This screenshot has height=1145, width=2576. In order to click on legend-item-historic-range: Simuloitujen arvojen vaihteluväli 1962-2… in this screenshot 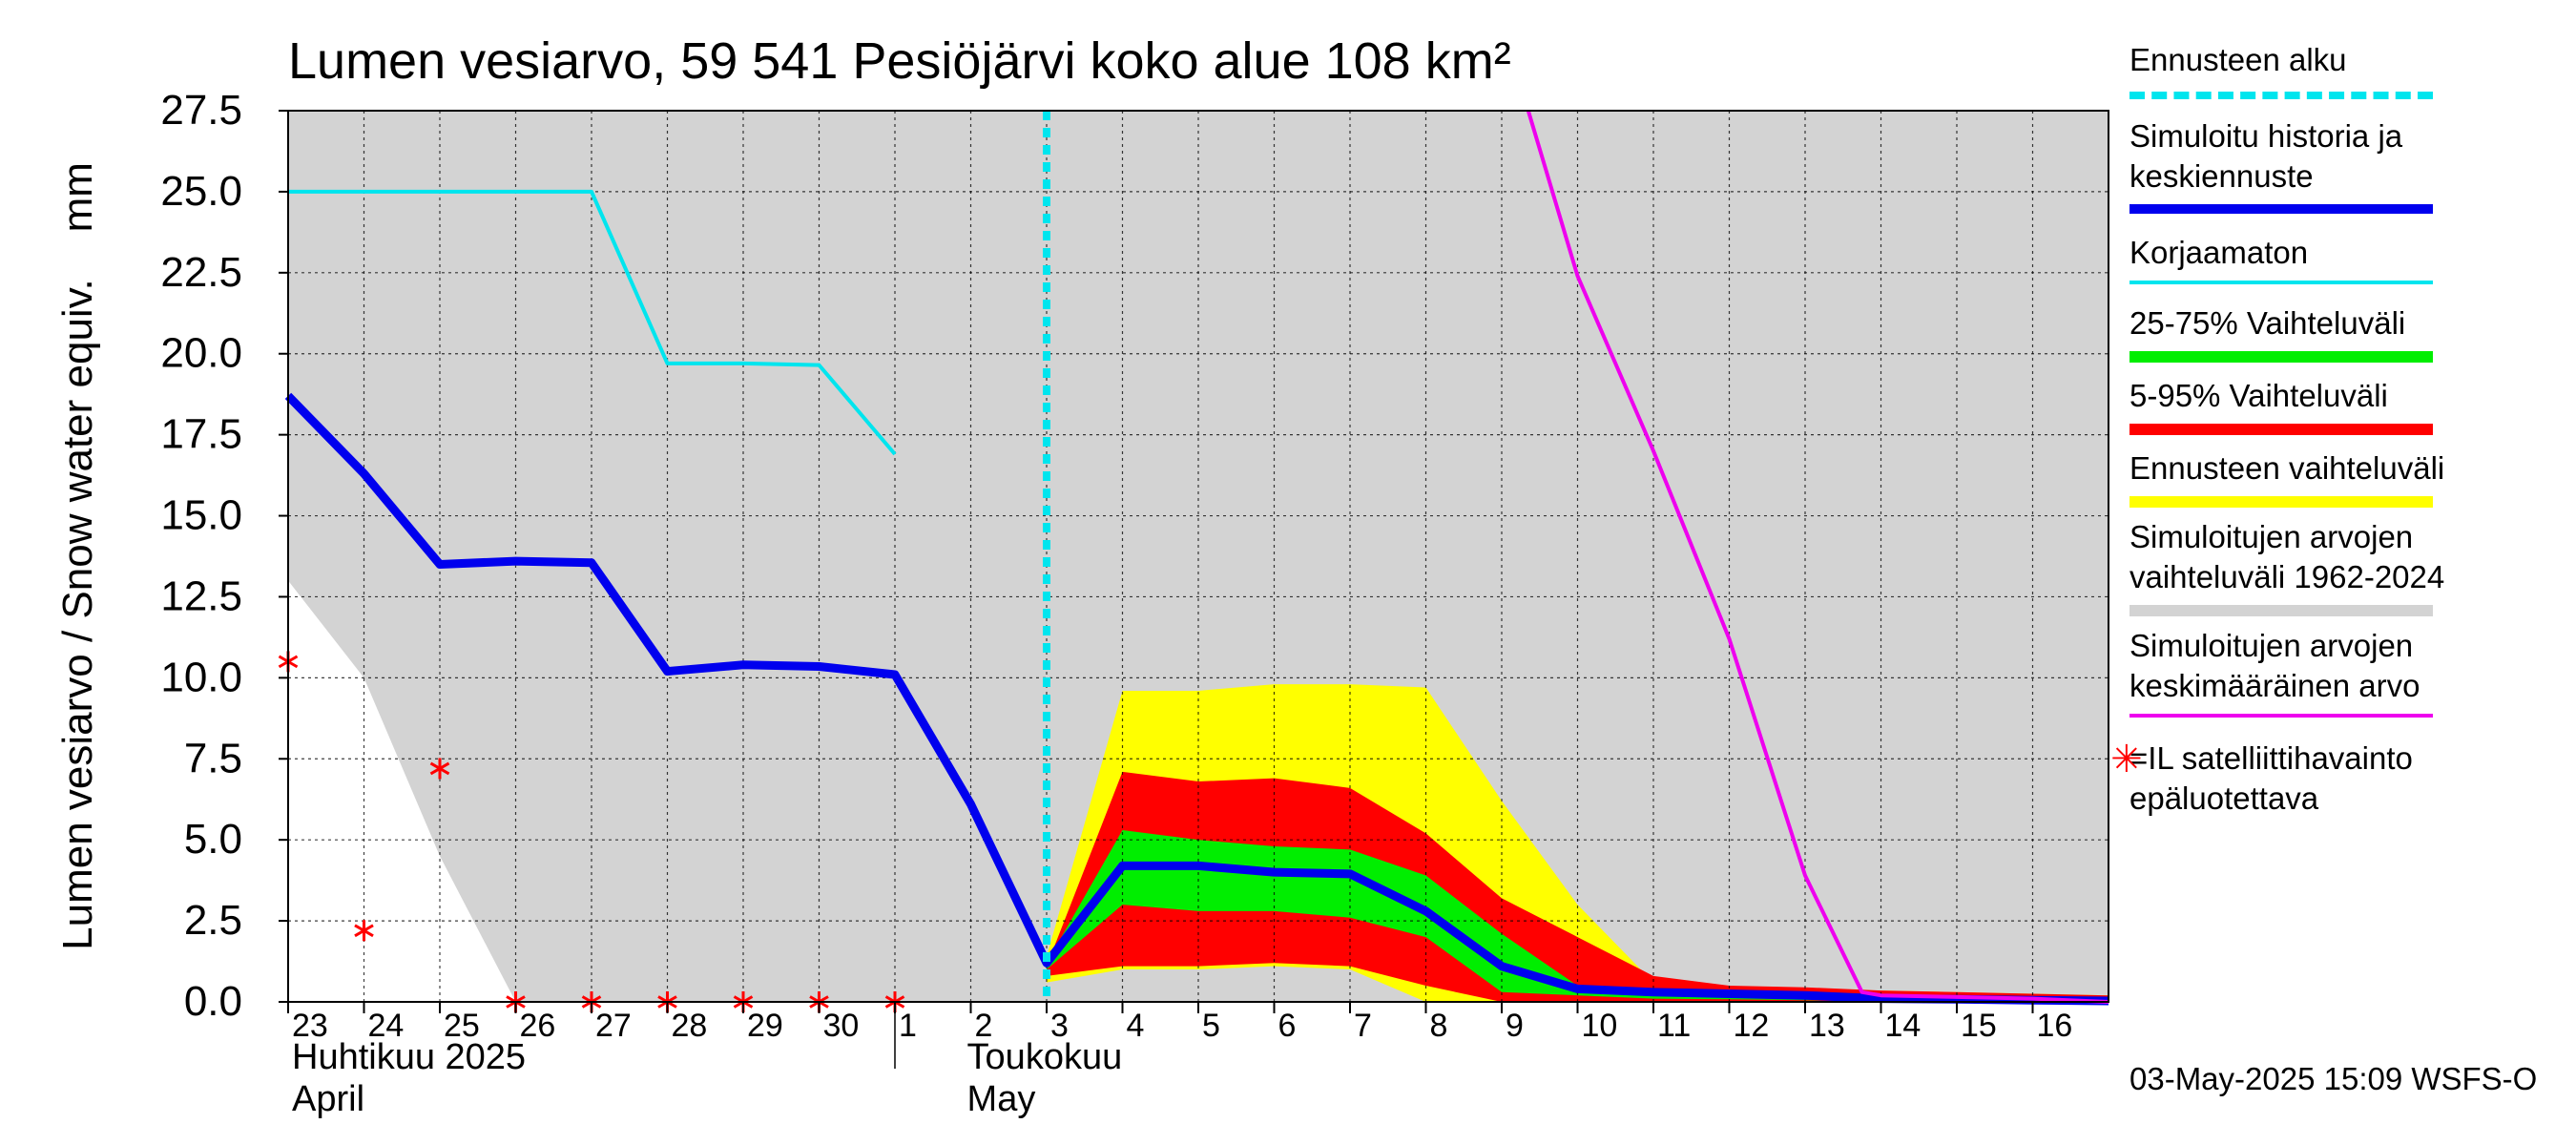, I will do `click(2334, 566)`.